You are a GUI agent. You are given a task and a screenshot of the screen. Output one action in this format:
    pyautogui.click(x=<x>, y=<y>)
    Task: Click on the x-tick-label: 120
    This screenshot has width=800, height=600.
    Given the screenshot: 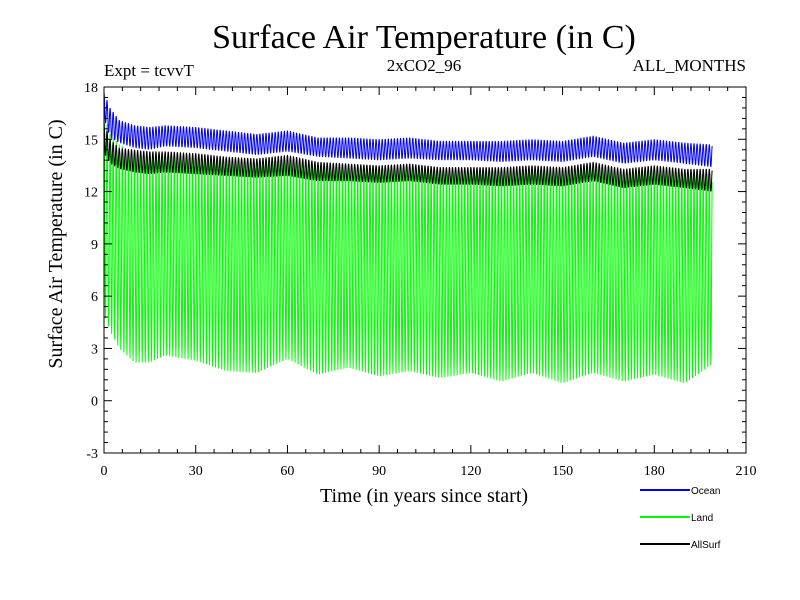 What is the action you would take?
    pyautogui.click(x=470, y=471)
    